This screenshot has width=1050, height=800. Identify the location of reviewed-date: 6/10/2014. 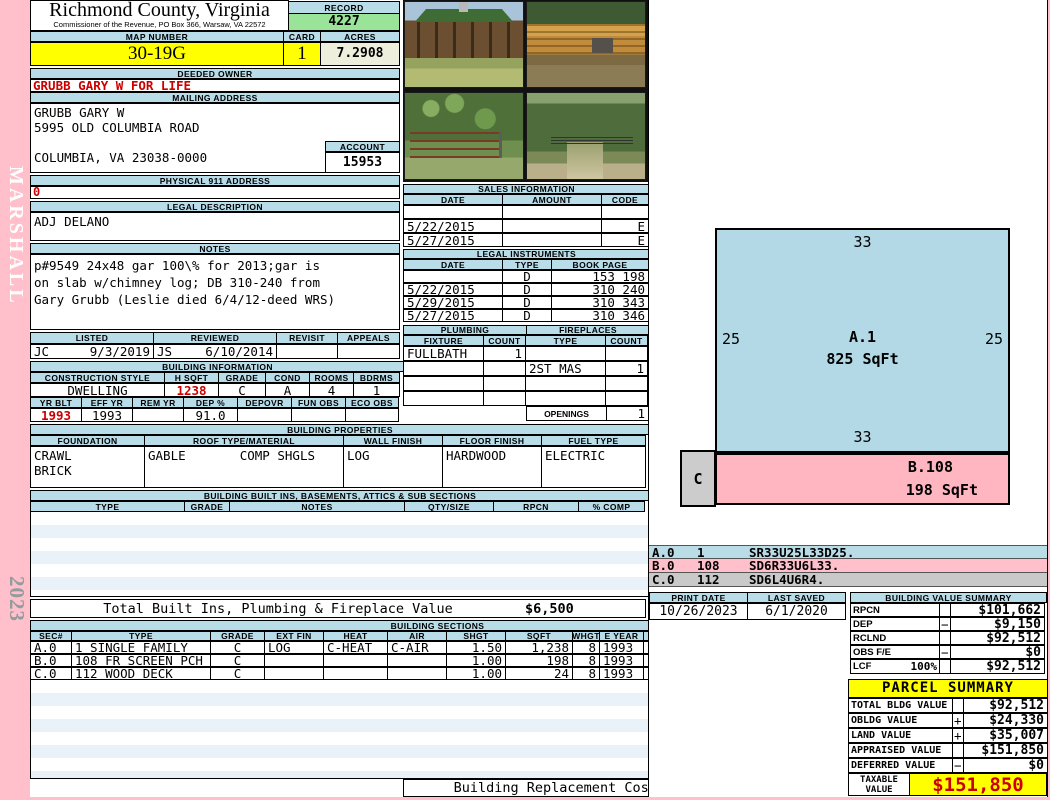
(239, 351).